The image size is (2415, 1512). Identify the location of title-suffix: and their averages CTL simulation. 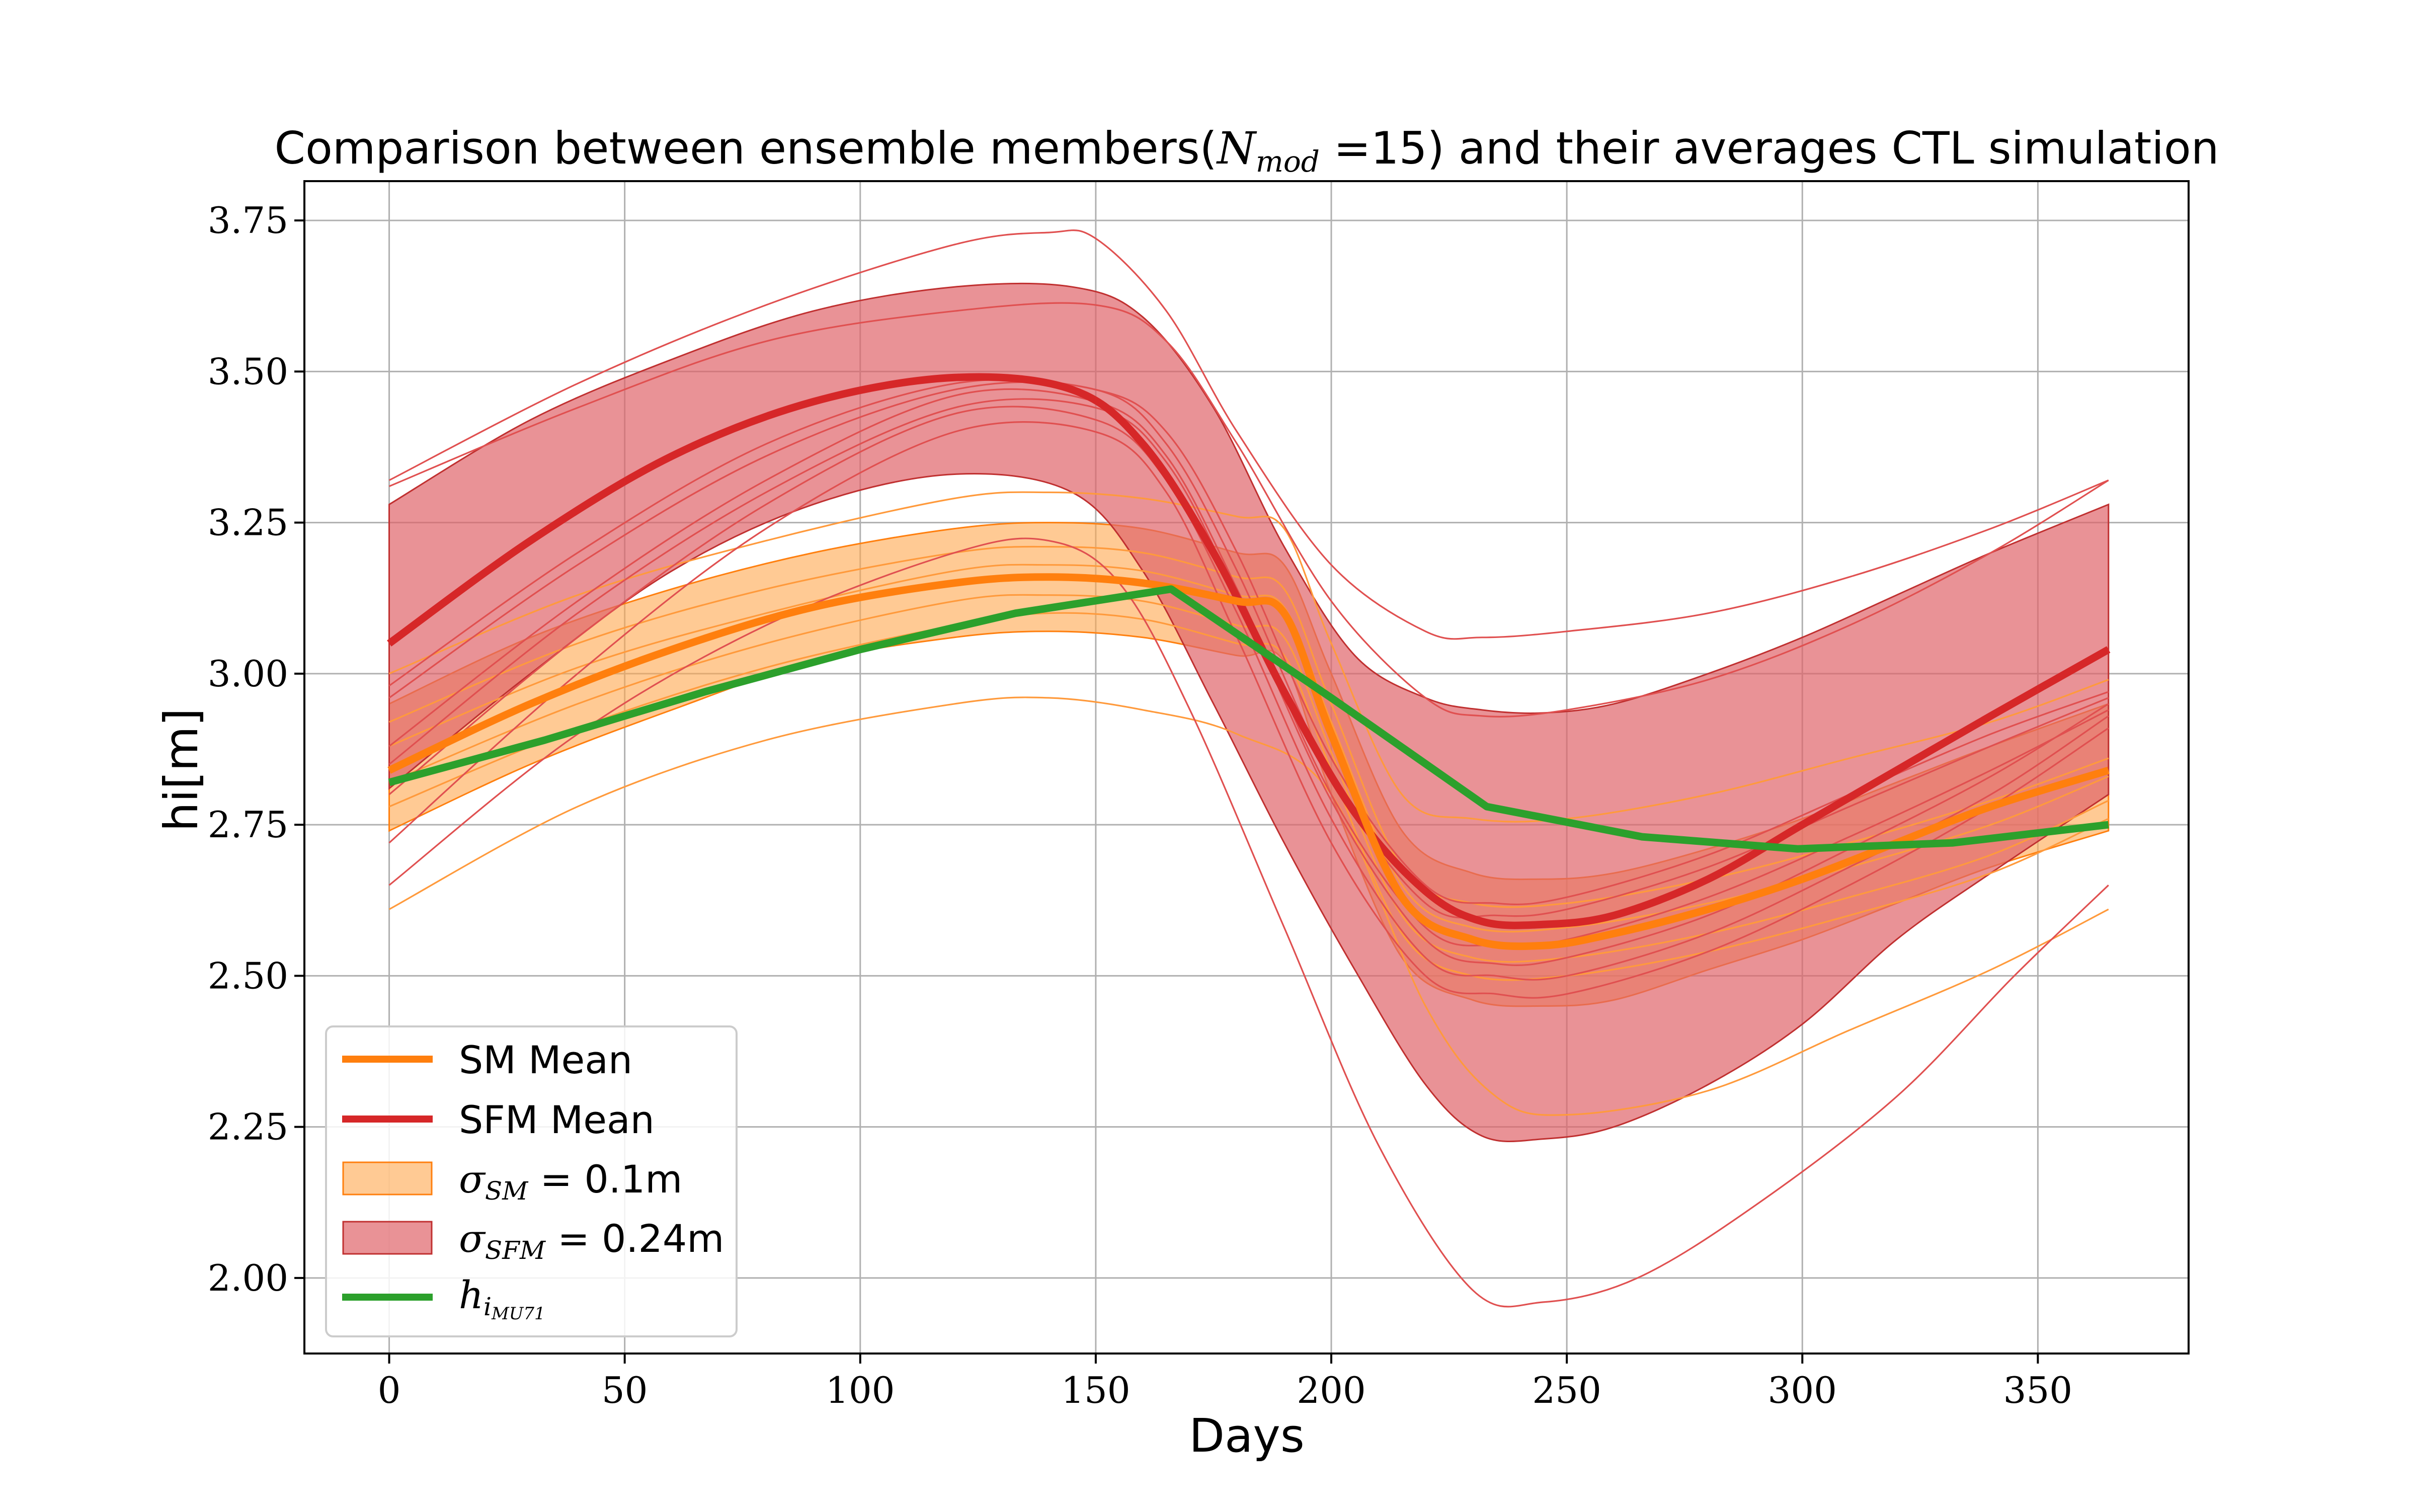
(1832, 148).